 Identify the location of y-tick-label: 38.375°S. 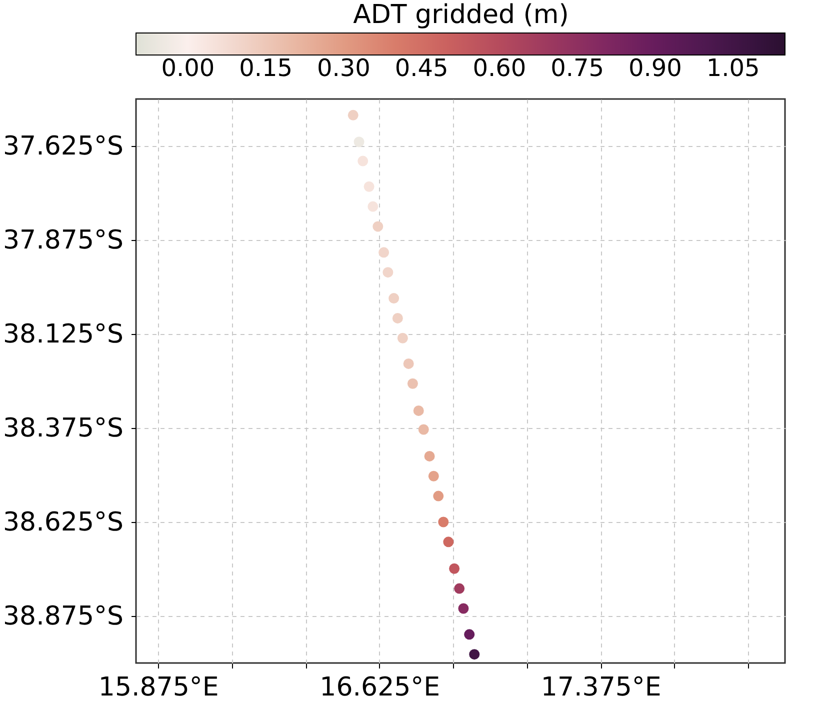
(63, 429).